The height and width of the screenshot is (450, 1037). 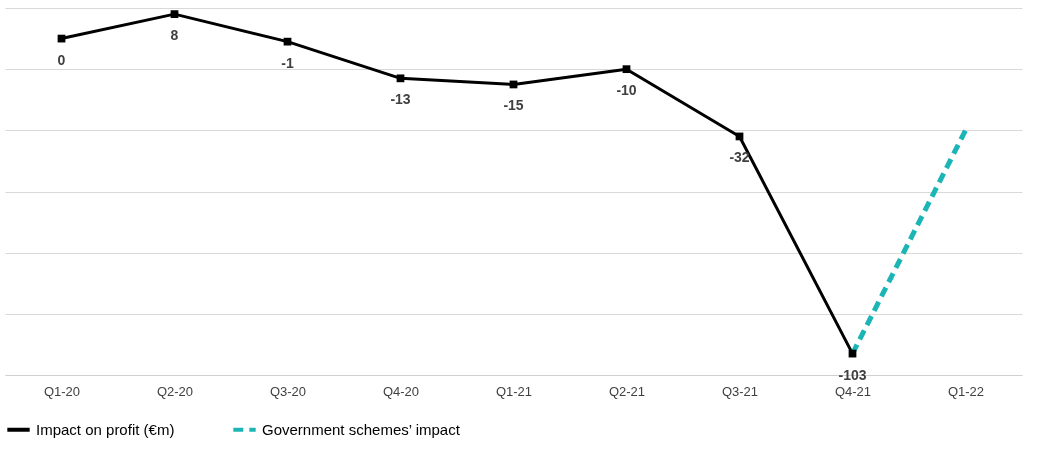 What do you see at coordinates (62, 391) in the screenshot?
I see `x-tick-label: Q1-20` at bounding box center [62, 391].